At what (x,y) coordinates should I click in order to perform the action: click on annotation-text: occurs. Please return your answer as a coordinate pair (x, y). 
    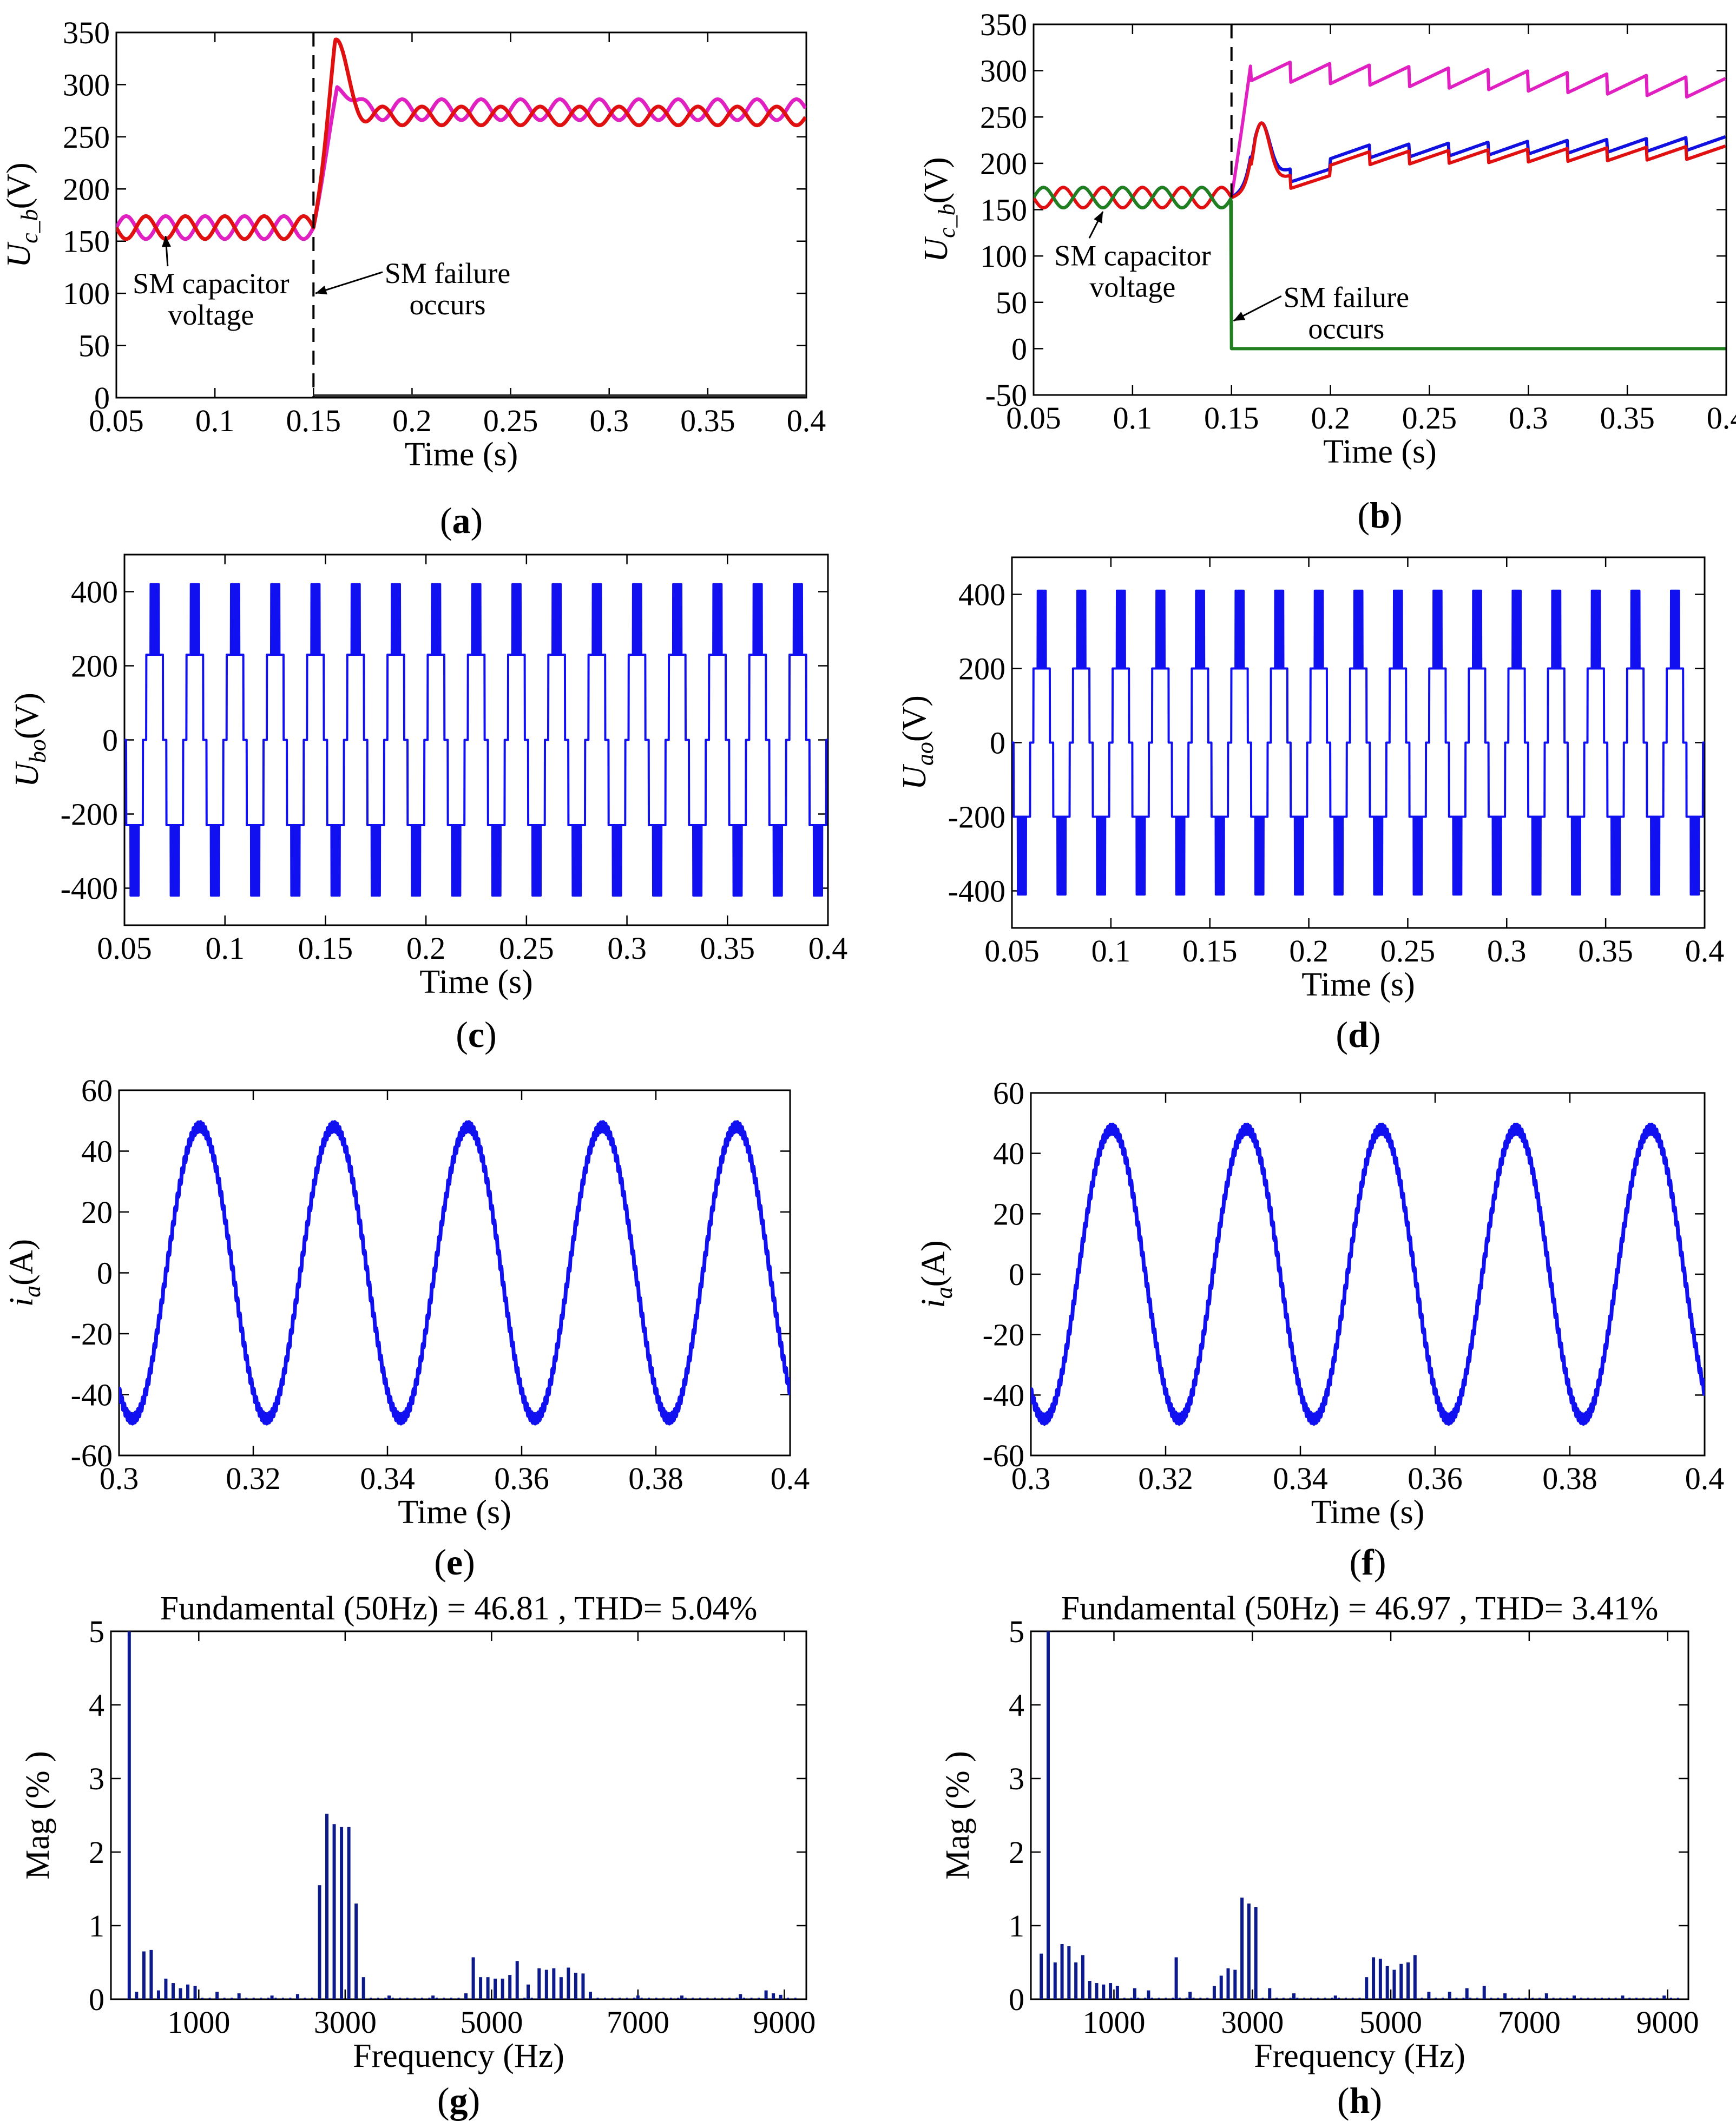
    Looking at the image, I should click on (448, 304).